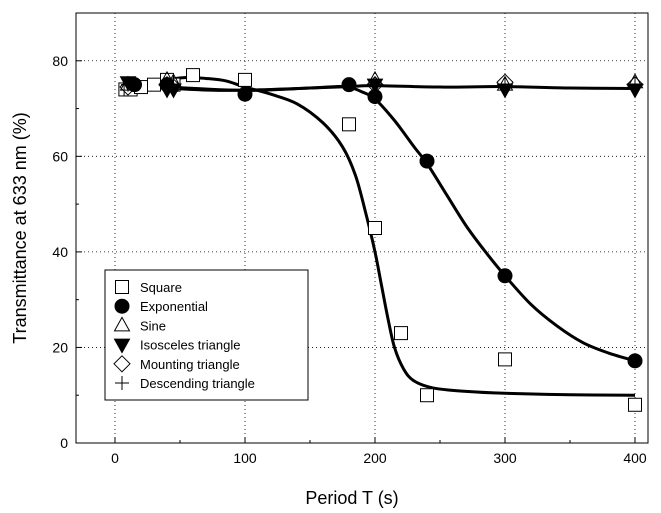 The image size is (661, 513). Describe the element at coordinates (64, 443) in the screenshot. I see `y-tick-label: 0` at that location.